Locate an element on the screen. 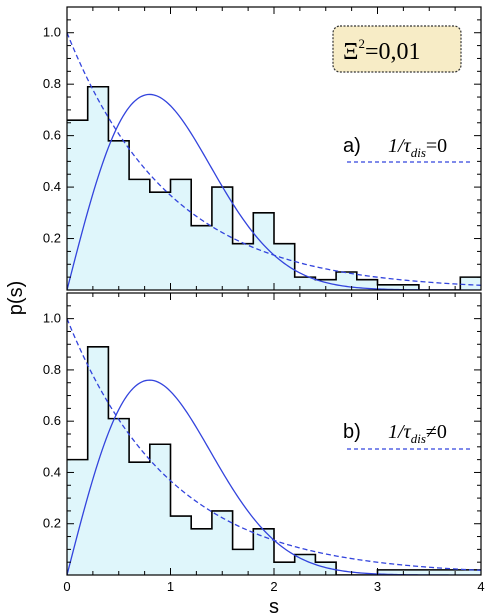  x-tick-label: 0 is located at coordinates (66, 586).